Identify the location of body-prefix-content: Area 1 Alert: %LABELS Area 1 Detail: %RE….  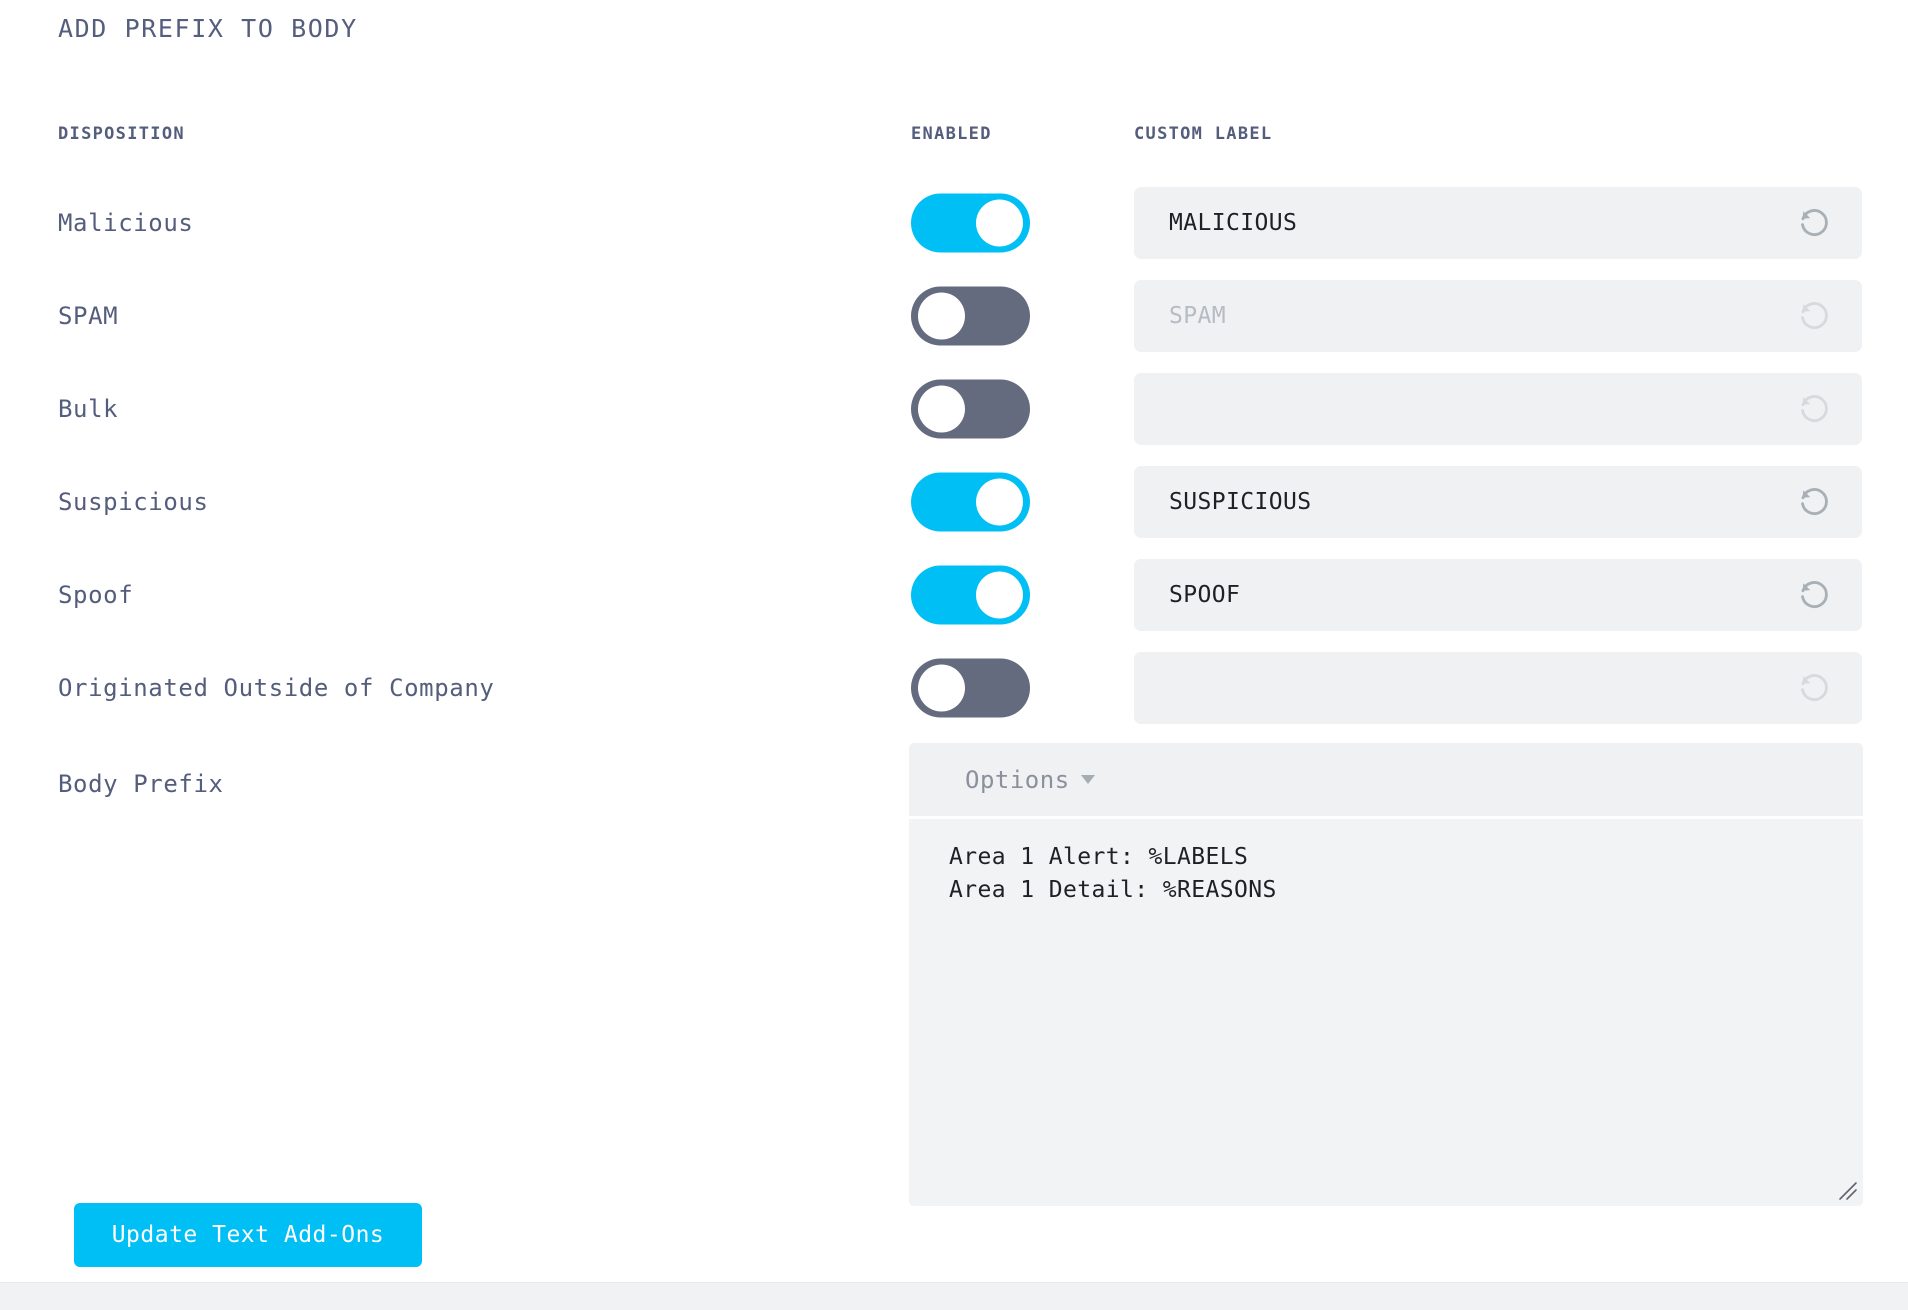
(1113, 873).